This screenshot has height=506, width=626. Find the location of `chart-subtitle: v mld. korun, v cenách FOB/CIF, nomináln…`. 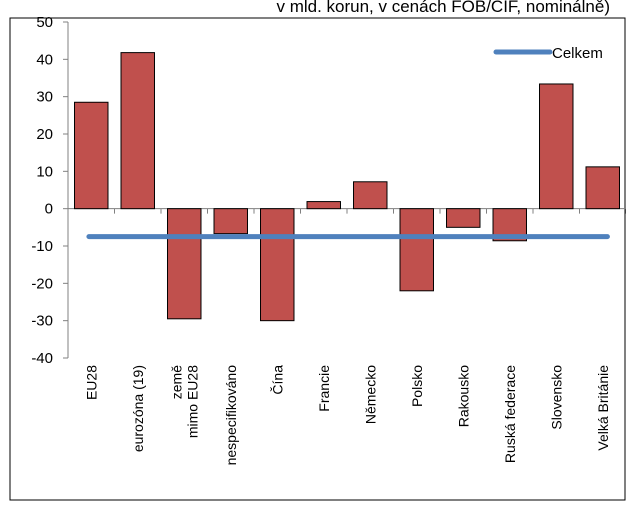

chart-subtitle: v mld. korun, v cenách FOB/CIF, nomináln… is located at coordinates (443, 8).